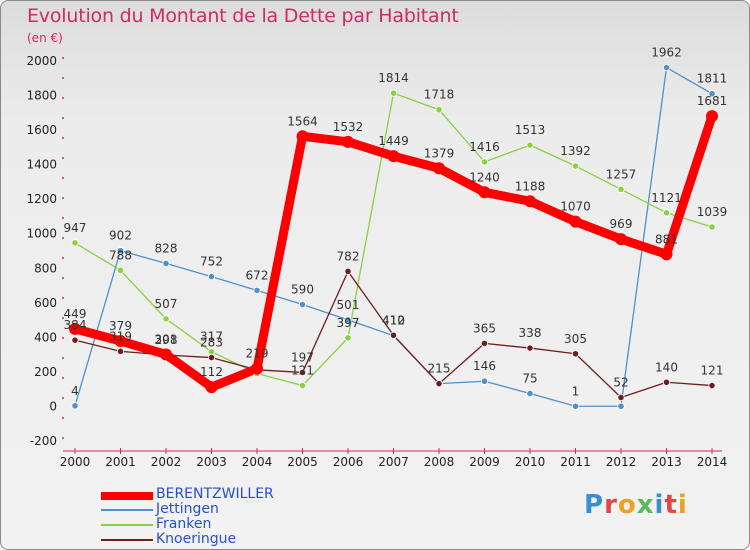 The image size is (750, 550). What do you see at coordinates (211, 343) in the screenshot?
I see `data-label: 283` at bounding box center [211, 343].